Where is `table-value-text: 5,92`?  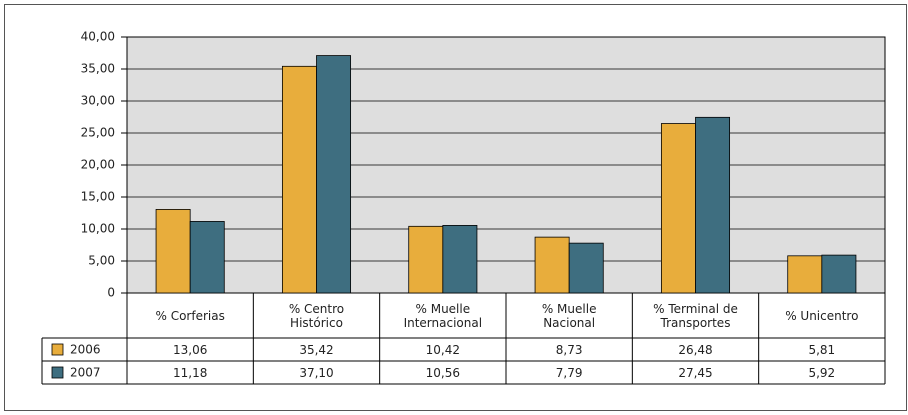 table-value-text: 5,92 is located at coordinates (822, 372).